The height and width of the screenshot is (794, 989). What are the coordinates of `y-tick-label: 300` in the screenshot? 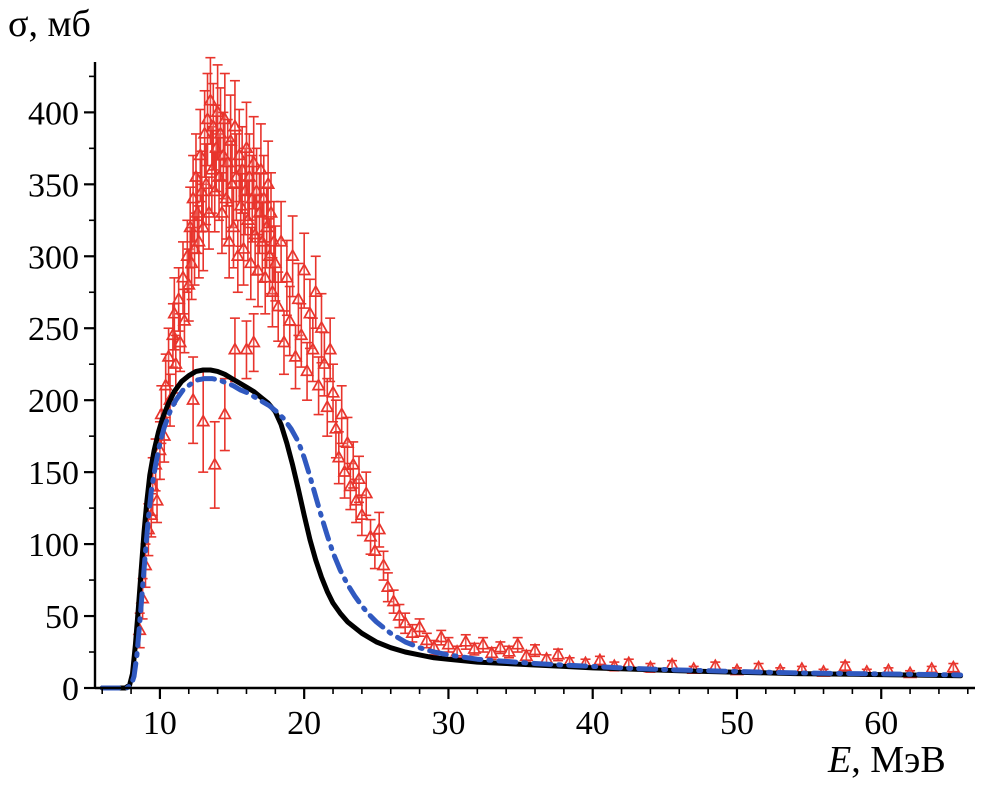 It's located at (53, 257).